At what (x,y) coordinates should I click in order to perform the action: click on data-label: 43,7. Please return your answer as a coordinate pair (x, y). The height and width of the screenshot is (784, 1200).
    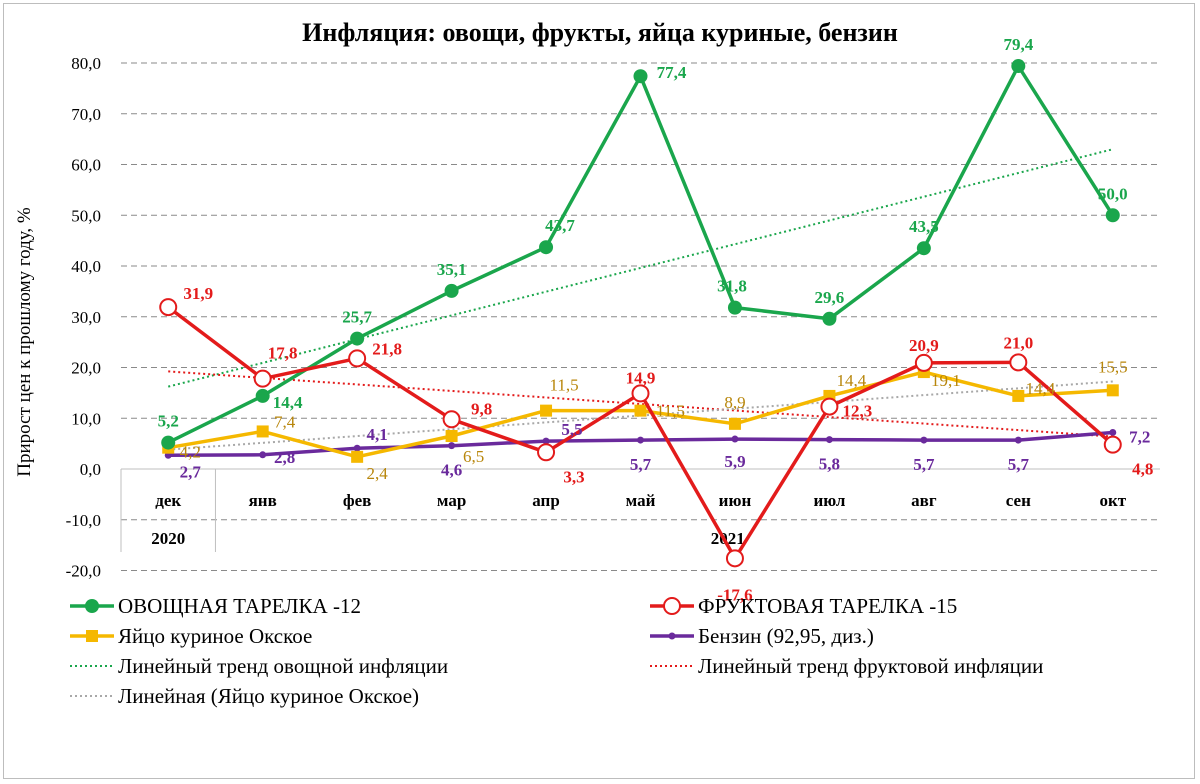
    Looking at the image, I should click on (560, 225).